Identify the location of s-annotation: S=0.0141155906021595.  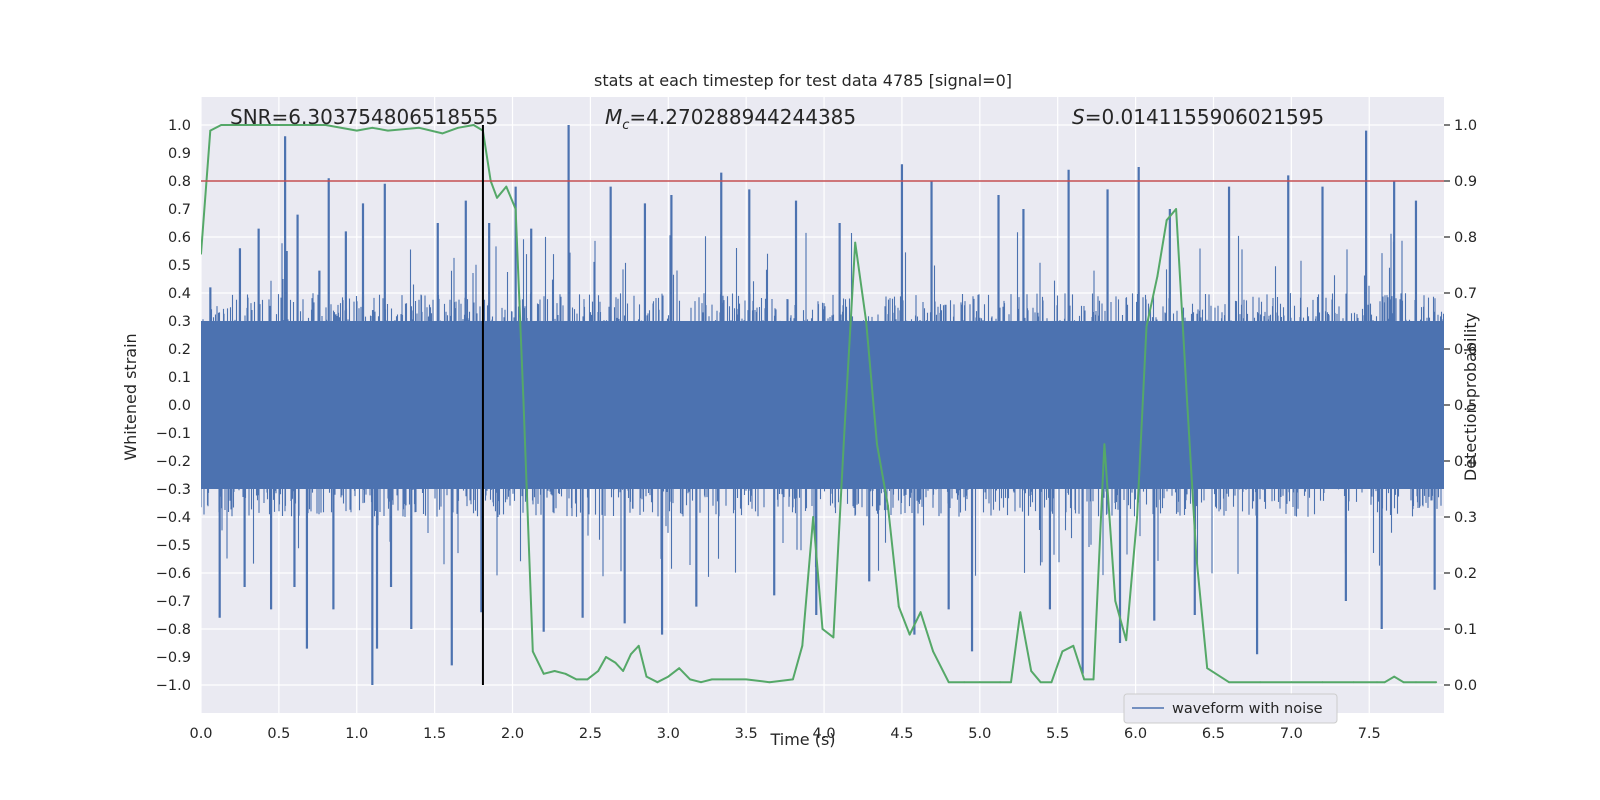
(1198, 117).